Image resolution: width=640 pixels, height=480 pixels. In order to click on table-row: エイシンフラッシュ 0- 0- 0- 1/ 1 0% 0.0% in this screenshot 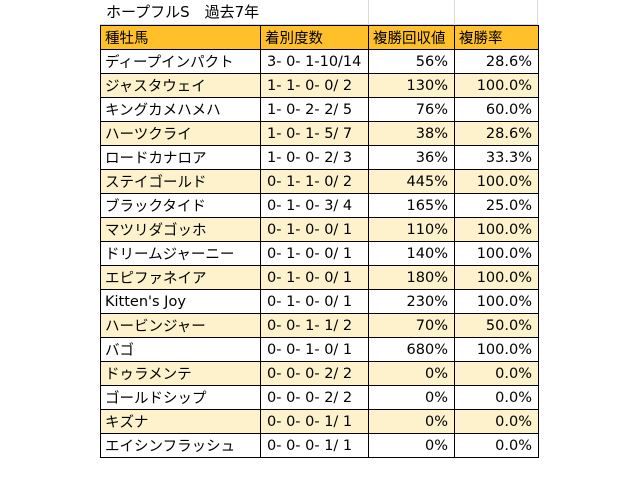, I will do `click(319, 445)`.